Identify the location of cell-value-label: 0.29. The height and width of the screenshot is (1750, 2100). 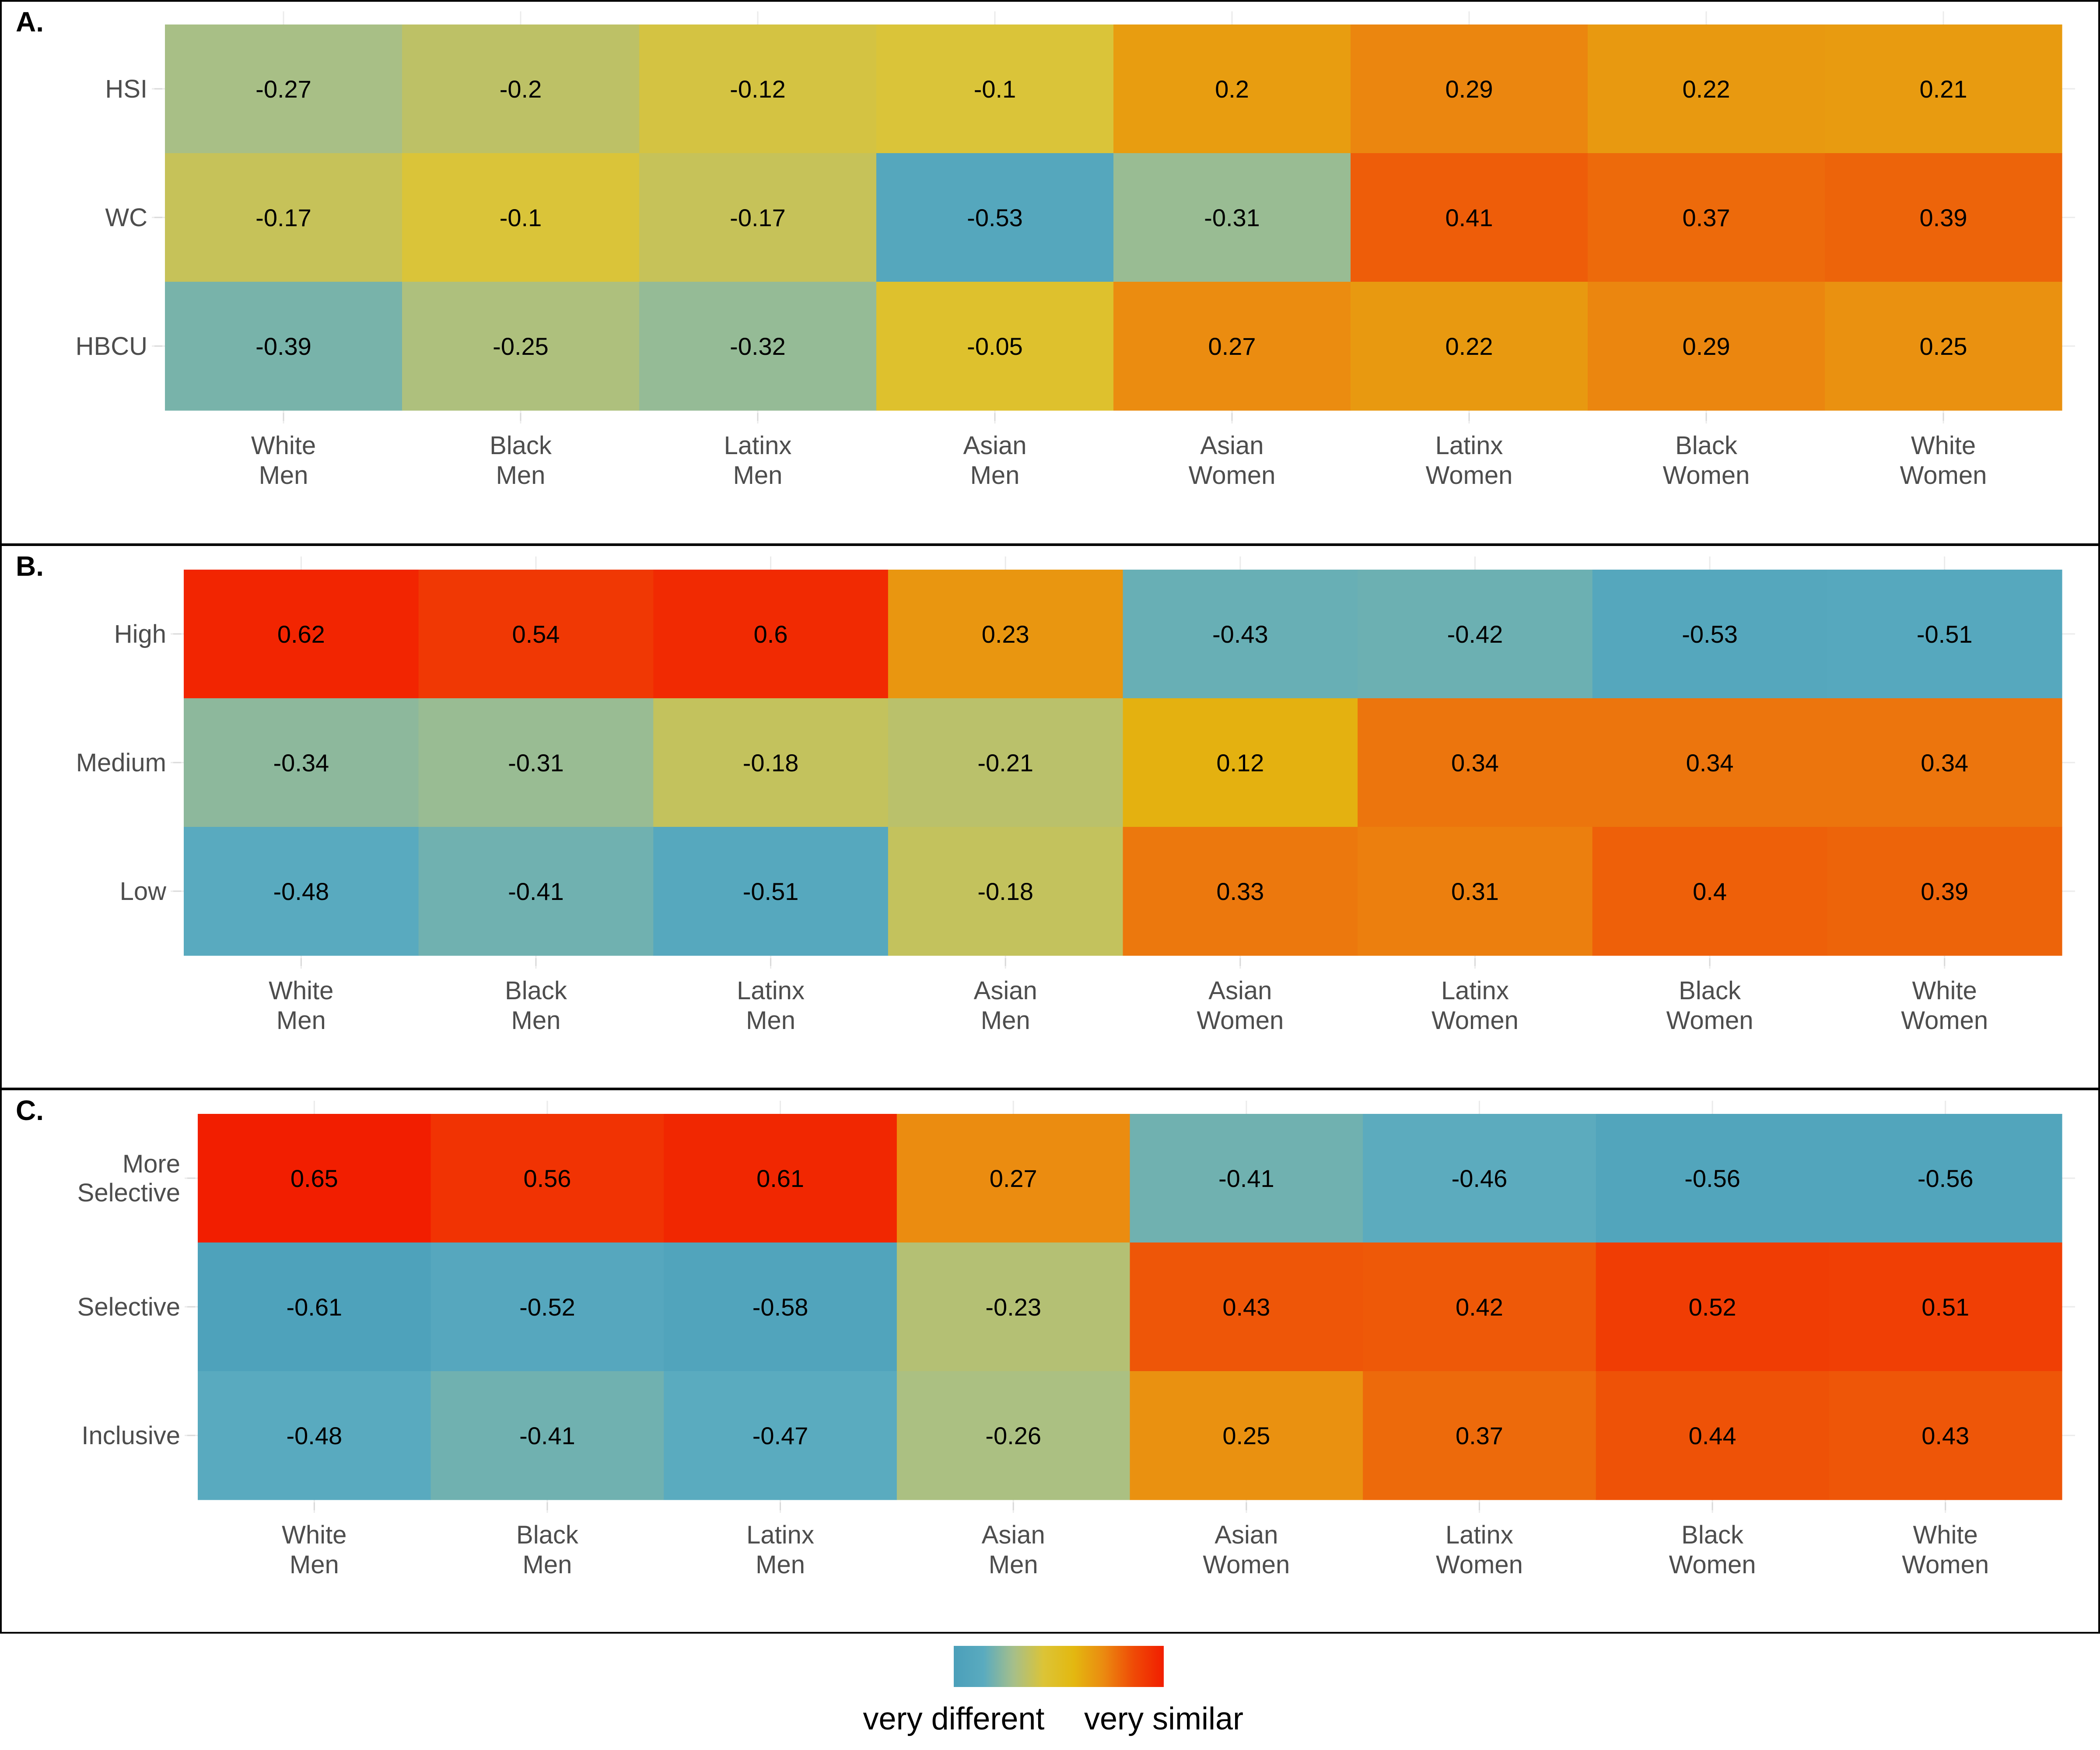
(1469, 89).